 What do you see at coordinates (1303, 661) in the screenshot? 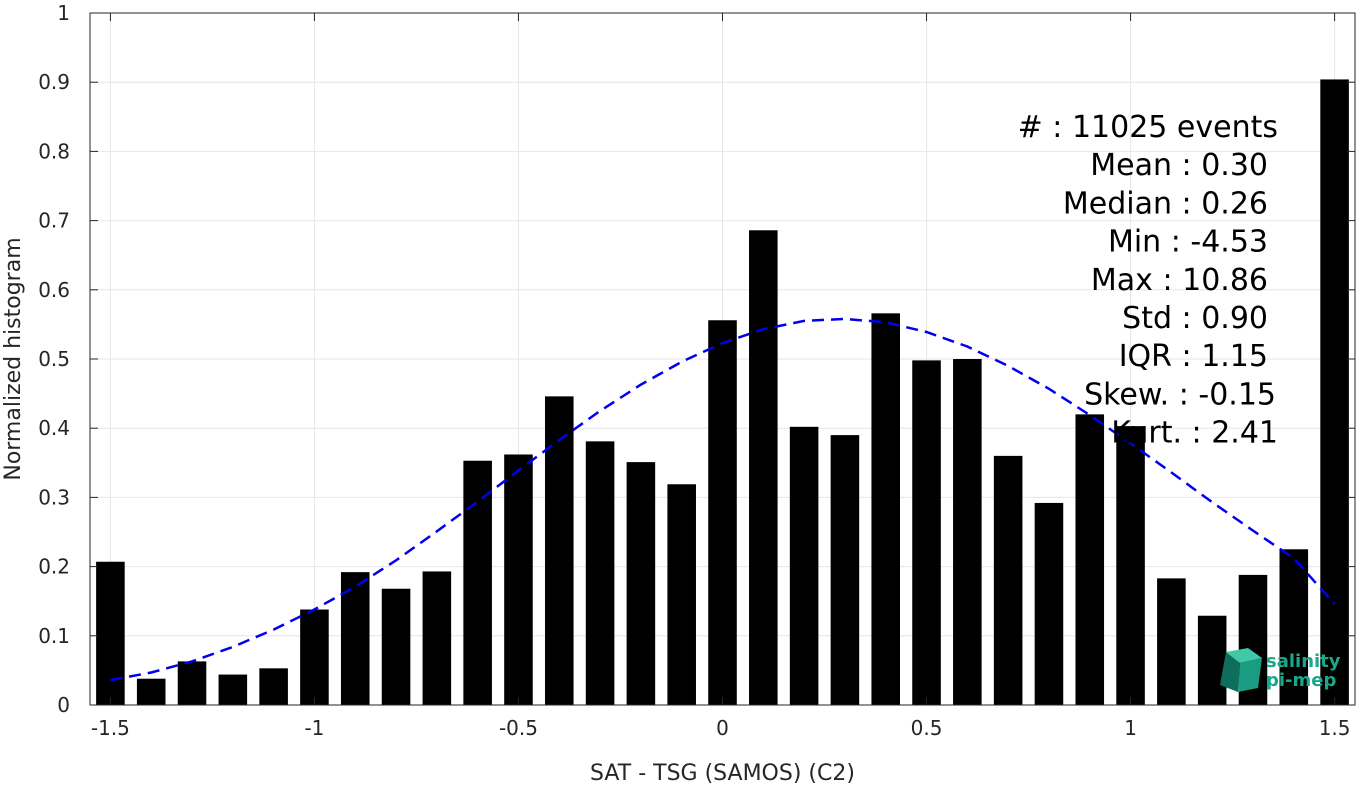
I see `logo-text-line1: salinity` at bounding box center [1303, 661].